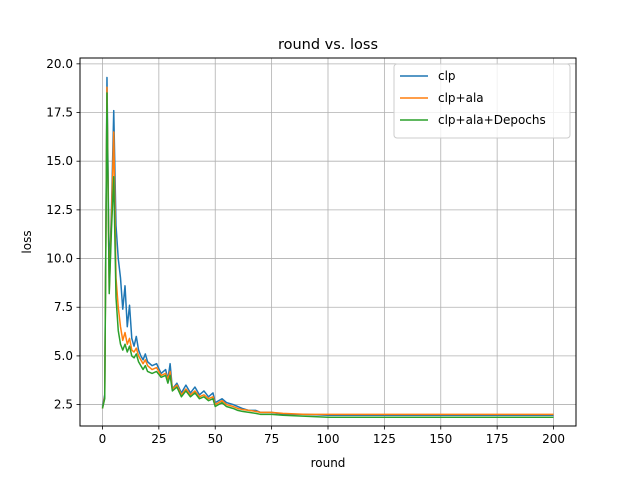  I want to click on x-axis-label: round, so click(328, 463).